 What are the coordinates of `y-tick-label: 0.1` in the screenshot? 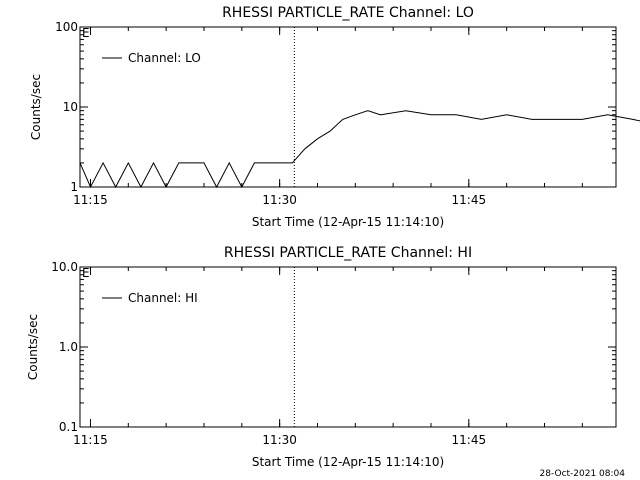 It's located at (68, 427).